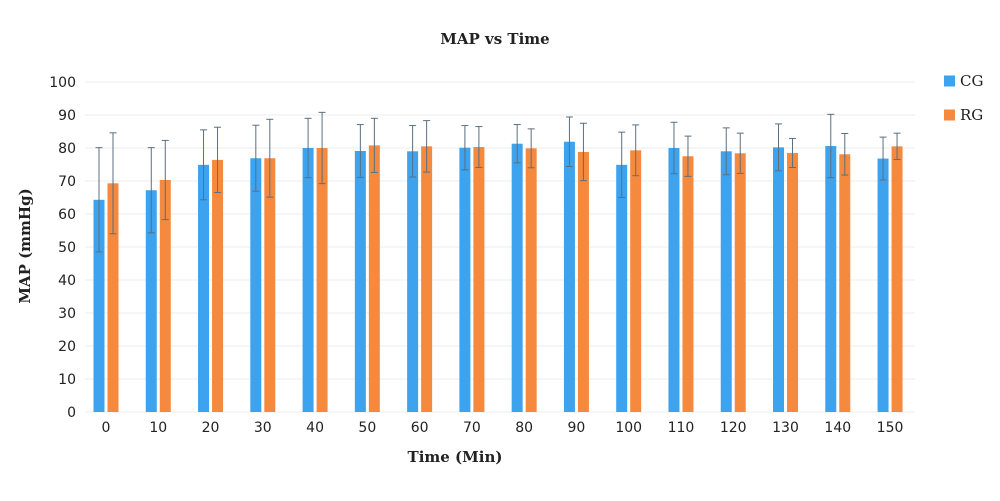 This screenshot has height=501, width=1000. I want to click on y-tick-label: 0, so click(71, 413).